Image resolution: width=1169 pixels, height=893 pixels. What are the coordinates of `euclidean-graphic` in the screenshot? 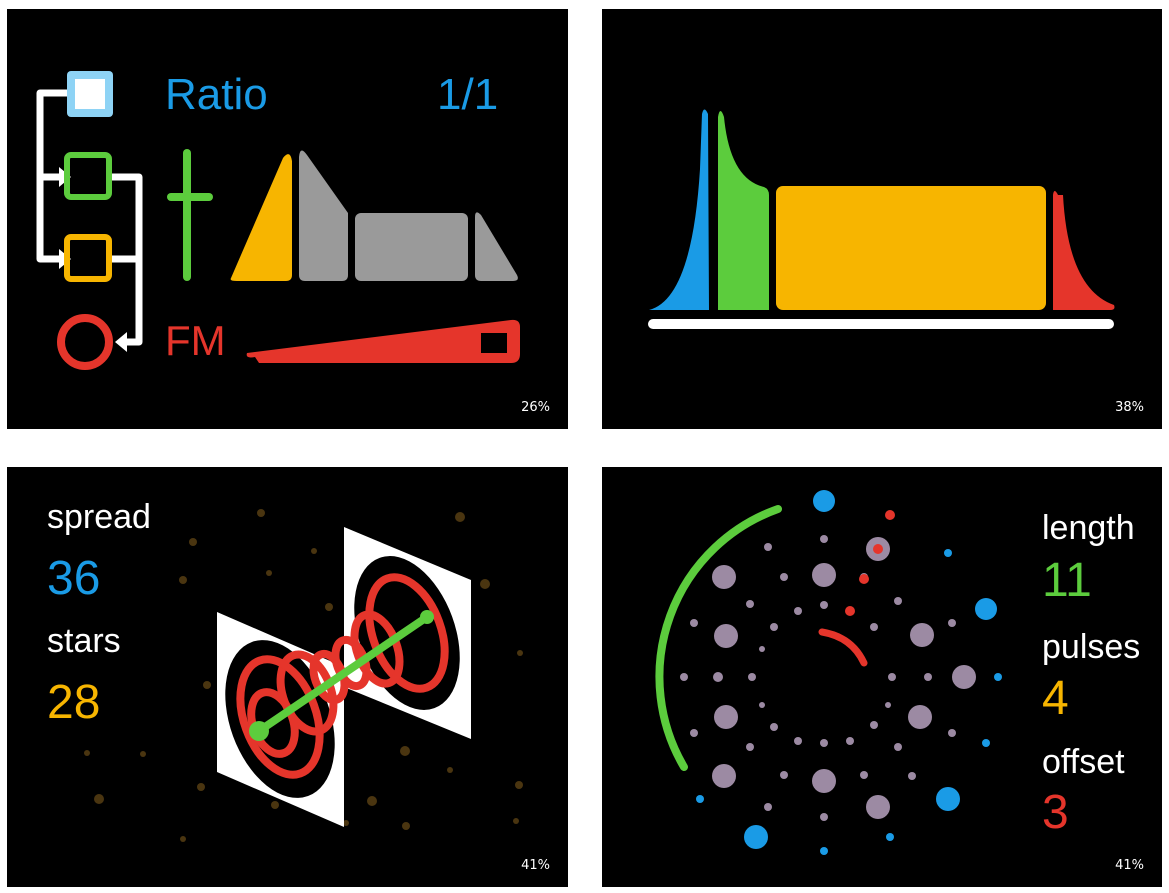 It's located at (828, 672).